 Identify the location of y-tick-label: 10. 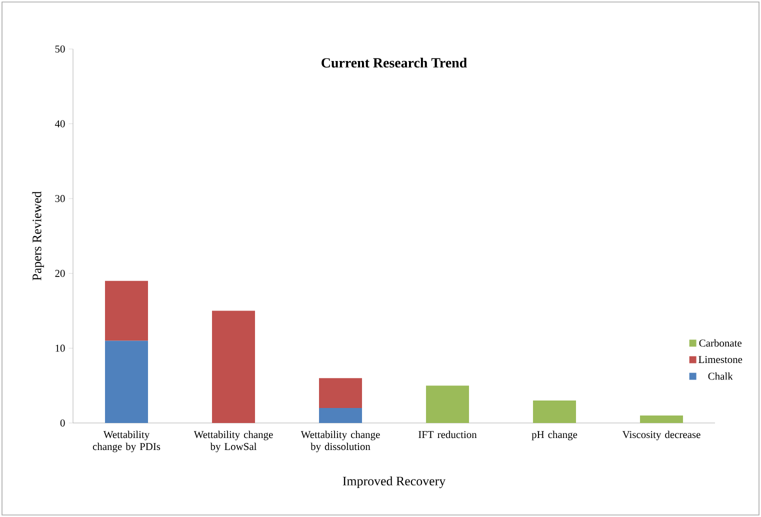
(60, 348).